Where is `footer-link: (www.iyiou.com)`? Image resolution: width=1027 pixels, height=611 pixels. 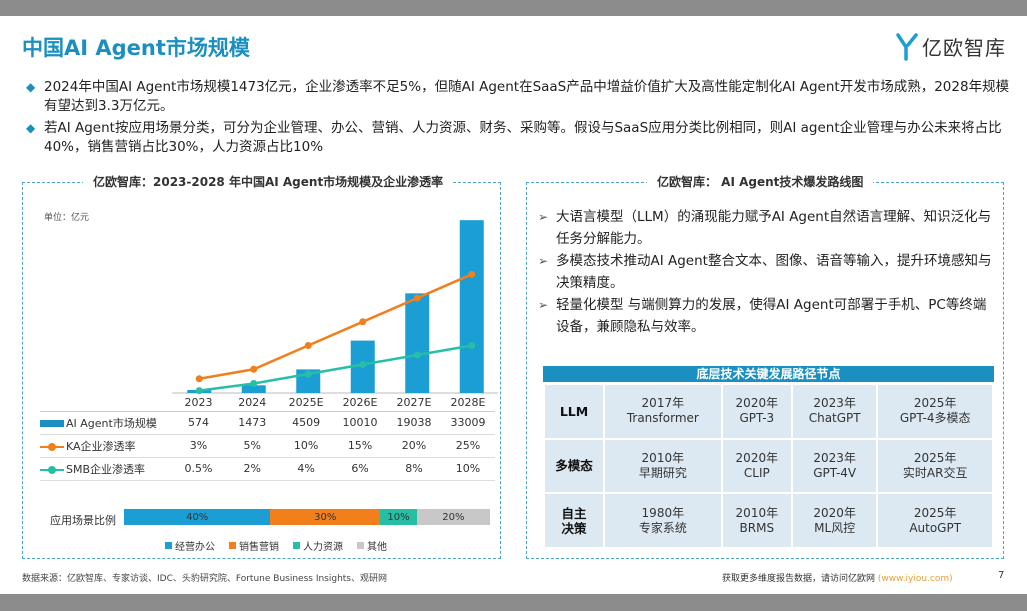
footer-link: (www.iyiou.com) is located at coordinates (915, 579).